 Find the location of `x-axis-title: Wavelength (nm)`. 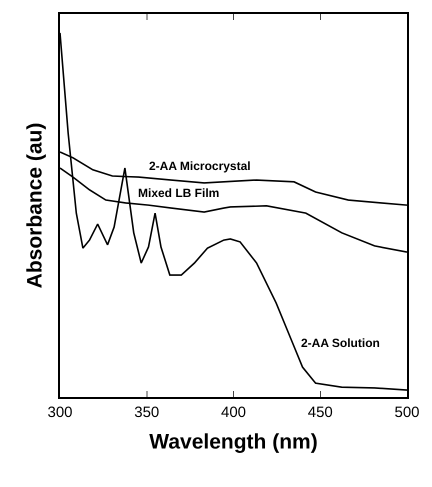

x-axis-title: Wavelength (nm) is located at coordinates (233, 442).